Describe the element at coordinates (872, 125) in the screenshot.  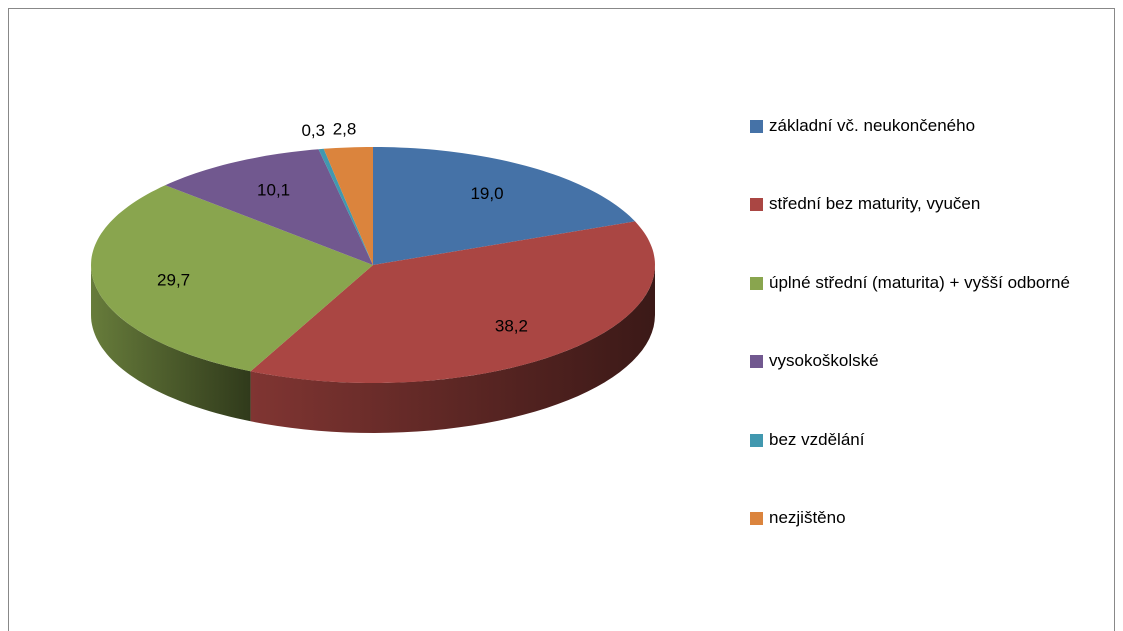
I see `legend-label: základní vč. neukončeného` at that location.